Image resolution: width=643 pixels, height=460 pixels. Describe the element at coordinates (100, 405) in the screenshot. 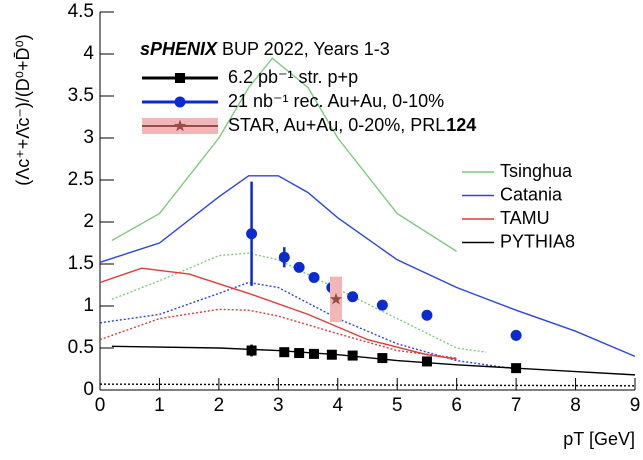

I see `x-tick-label: 0` at that location.